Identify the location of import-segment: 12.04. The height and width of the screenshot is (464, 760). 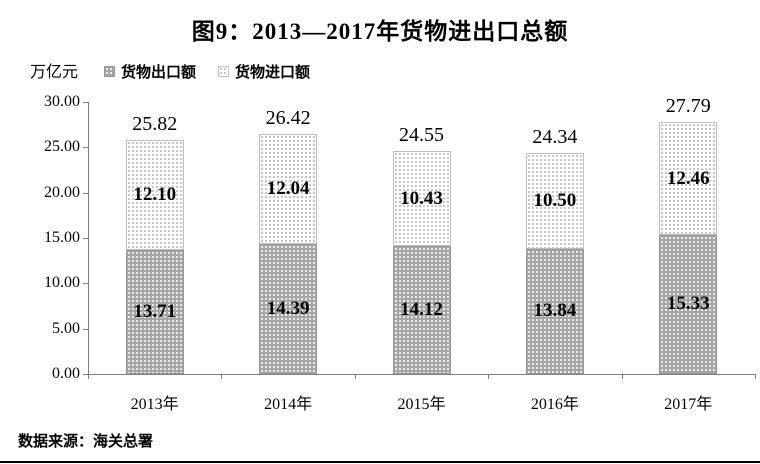
(288, 189).